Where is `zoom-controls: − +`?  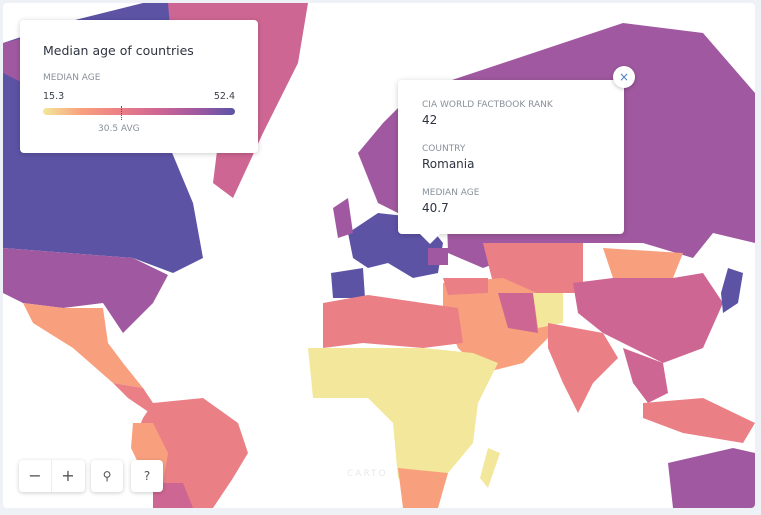
zoom-controls: − + is located at coordinates (52, 476).